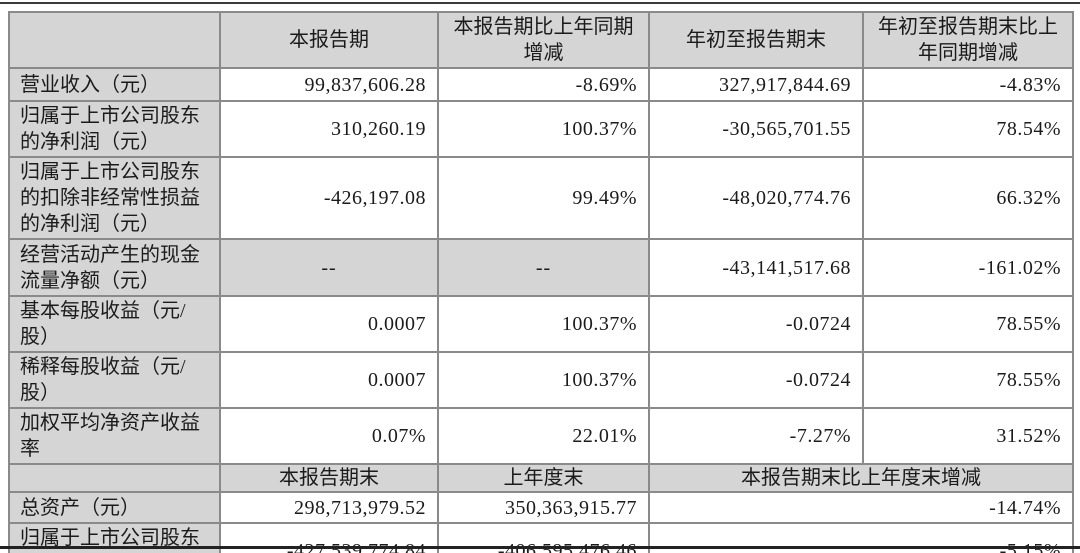  What do you see at coordinates (756, 84) in the screenshot?
I see `cell-value: 327,917,844.69` at bounding box center [756, 84].